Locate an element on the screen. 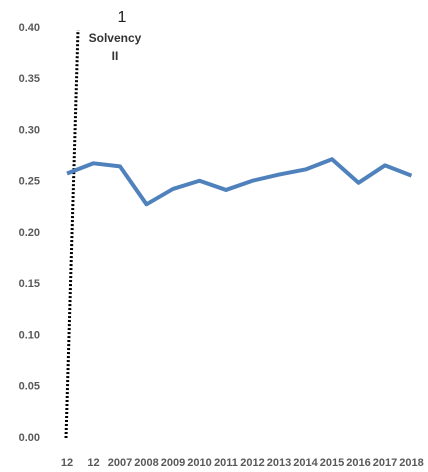 The height and width of the screenshot is (472, 428). x-tick-label: 2015 is located at coordinates (332, 463).